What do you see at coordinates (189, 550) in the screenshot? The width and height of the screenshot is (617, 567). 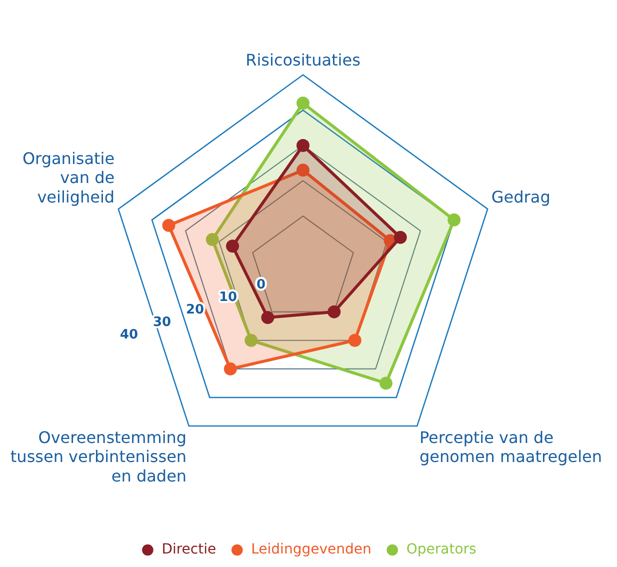 I see `legend-label: Directie` at bounding box center [189, 550].